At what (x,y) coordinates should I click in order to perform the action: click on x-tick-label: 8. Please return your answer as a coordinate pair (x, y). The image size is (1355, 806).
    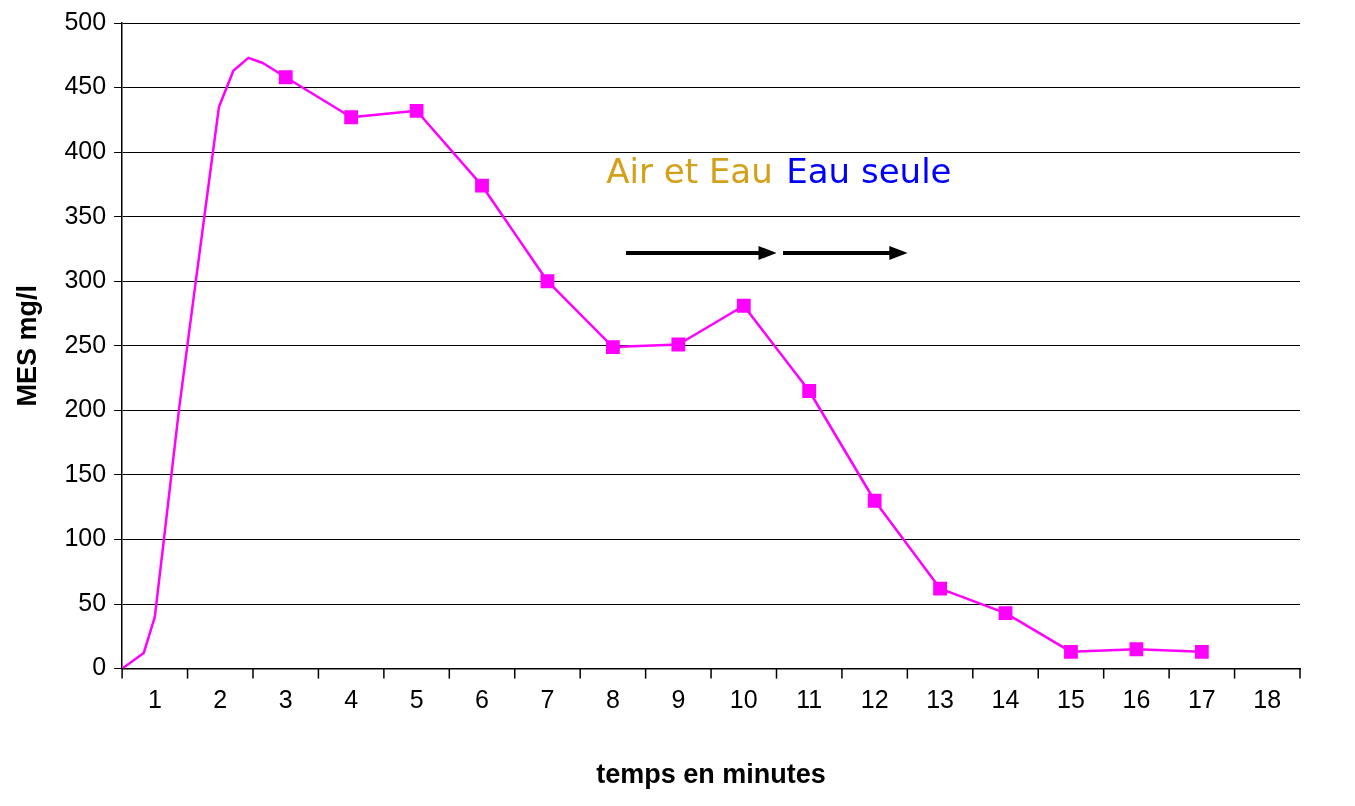
    Looking at the image, I should click on (612, 699).